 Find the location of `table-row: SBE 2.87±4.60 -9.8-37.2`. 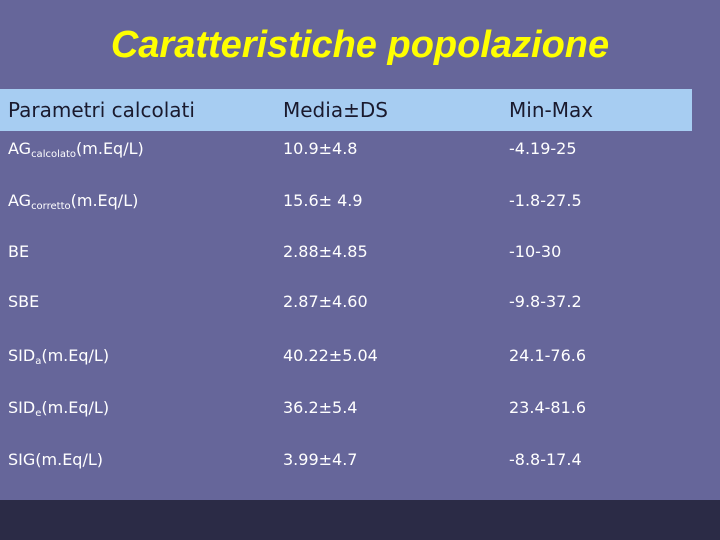

table-row: SBE 2.87±4.60 -9.8-37.2 is located at coordinates (346, 302).